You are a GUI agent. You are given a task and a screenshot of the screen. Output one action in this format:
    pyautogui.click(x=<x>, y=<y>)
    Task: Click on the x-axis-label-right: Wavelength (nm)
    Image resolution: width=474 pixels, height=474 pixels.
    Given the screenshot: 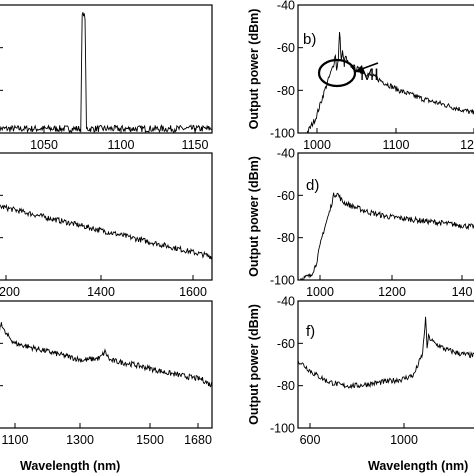 What is the action you would take?
    pyautogui.click(x=418, y=466)
    